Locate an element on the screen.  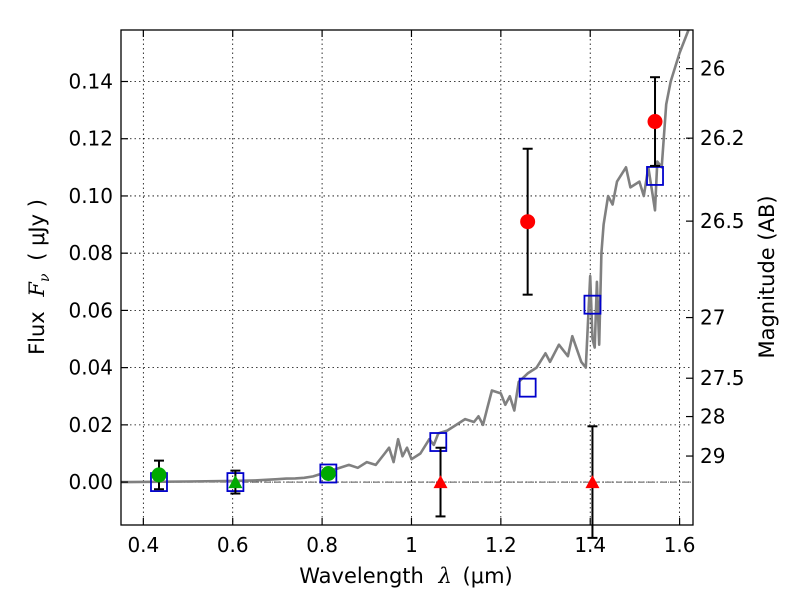
y-tick-label: 0.04 is located at coordinates (90, 368).